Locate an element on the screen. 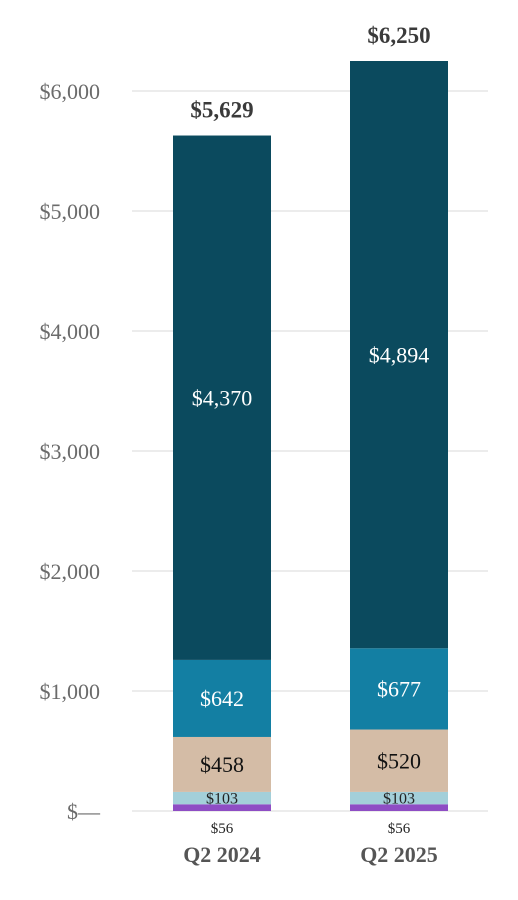 The width and height of the screenshot is (518, 900). data-label: $458 is located at coordinates (222, 764).